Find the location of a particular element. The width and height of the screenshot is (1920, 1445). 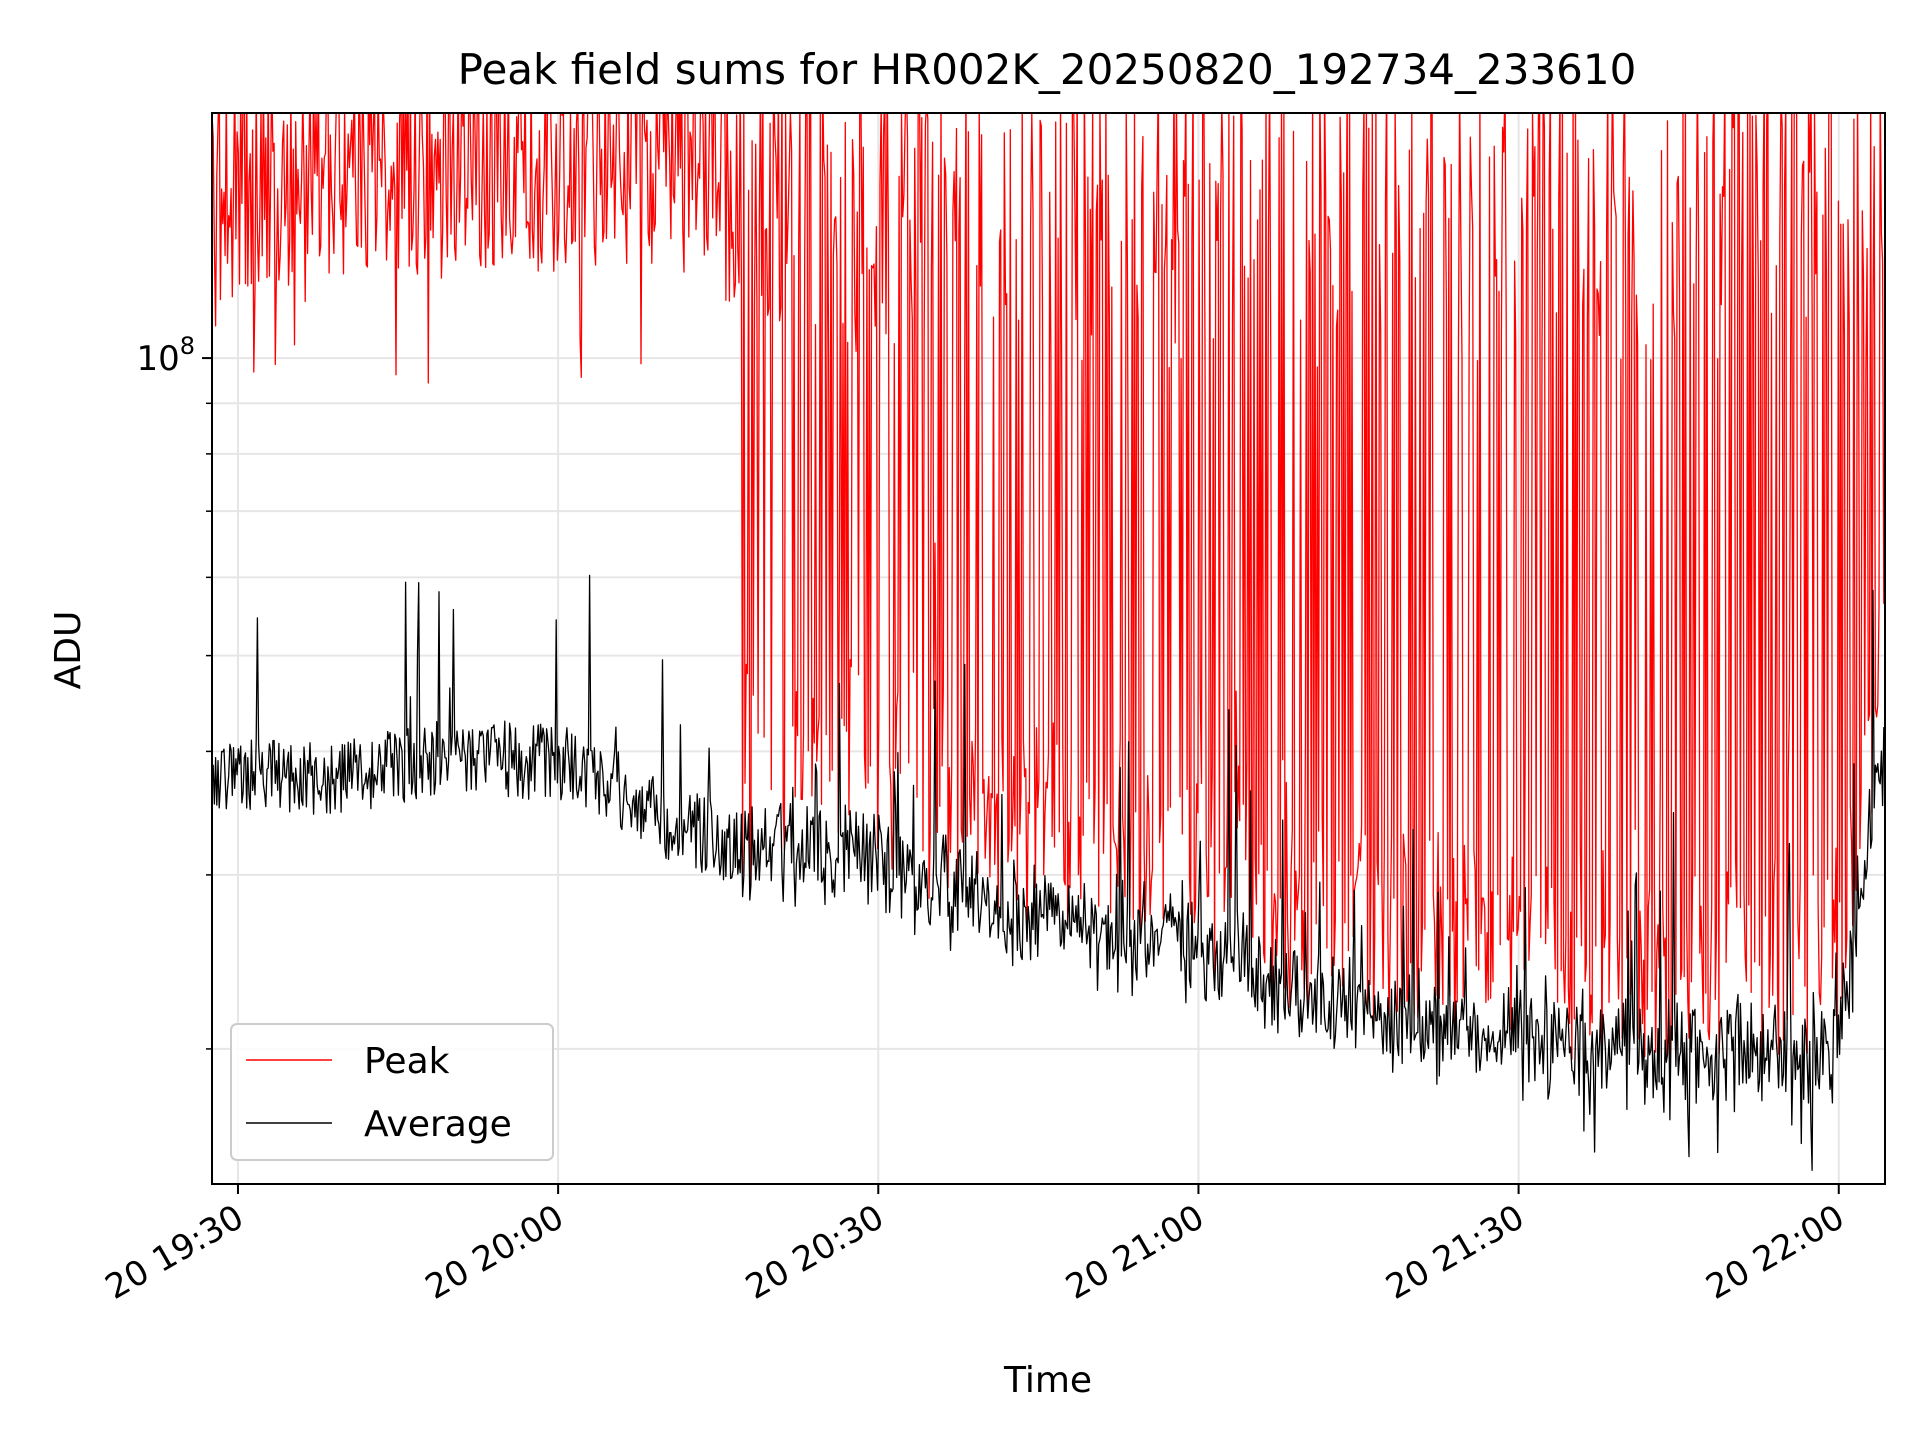

y-axis: 108 is located at coordinates (174, 691).